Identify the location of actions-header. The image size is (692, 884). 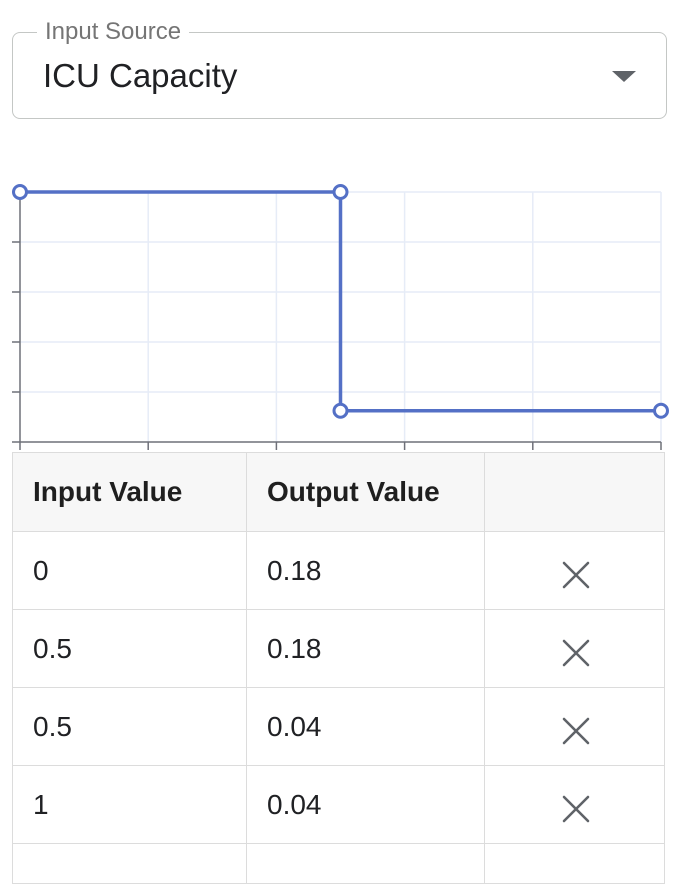
(574, 492).